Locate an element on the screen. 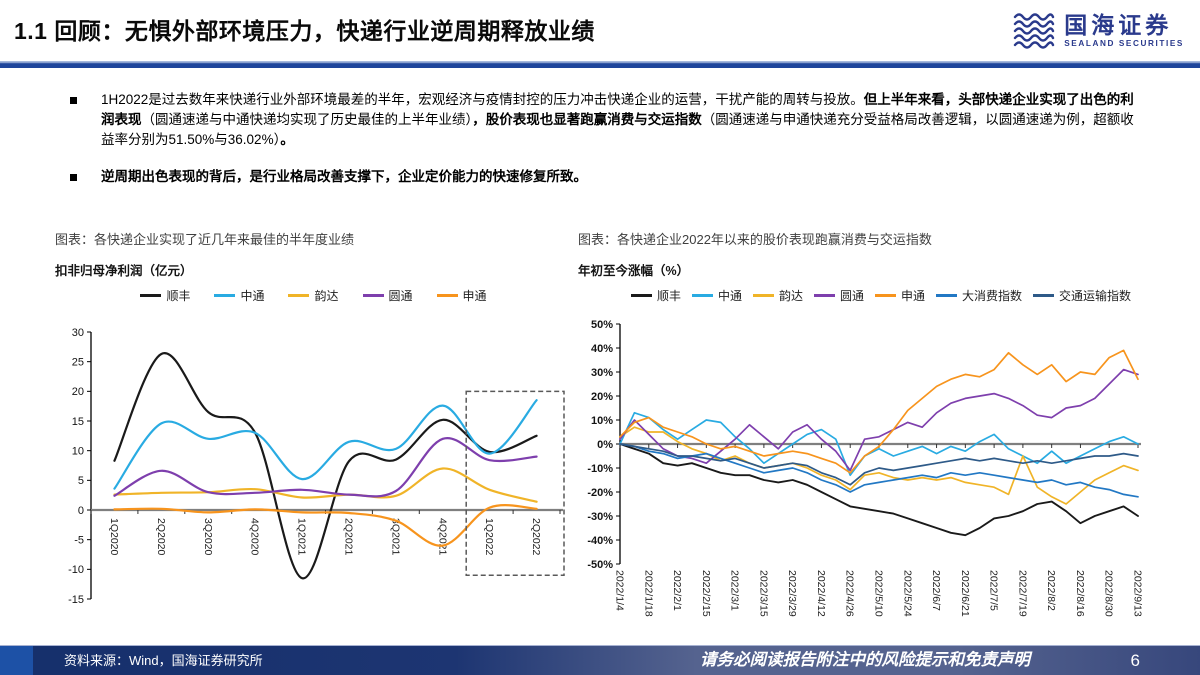 Image resolution: width=1200 pixels, height=675 pixels. text-segment: 。 is located at coordinates (287, 139).